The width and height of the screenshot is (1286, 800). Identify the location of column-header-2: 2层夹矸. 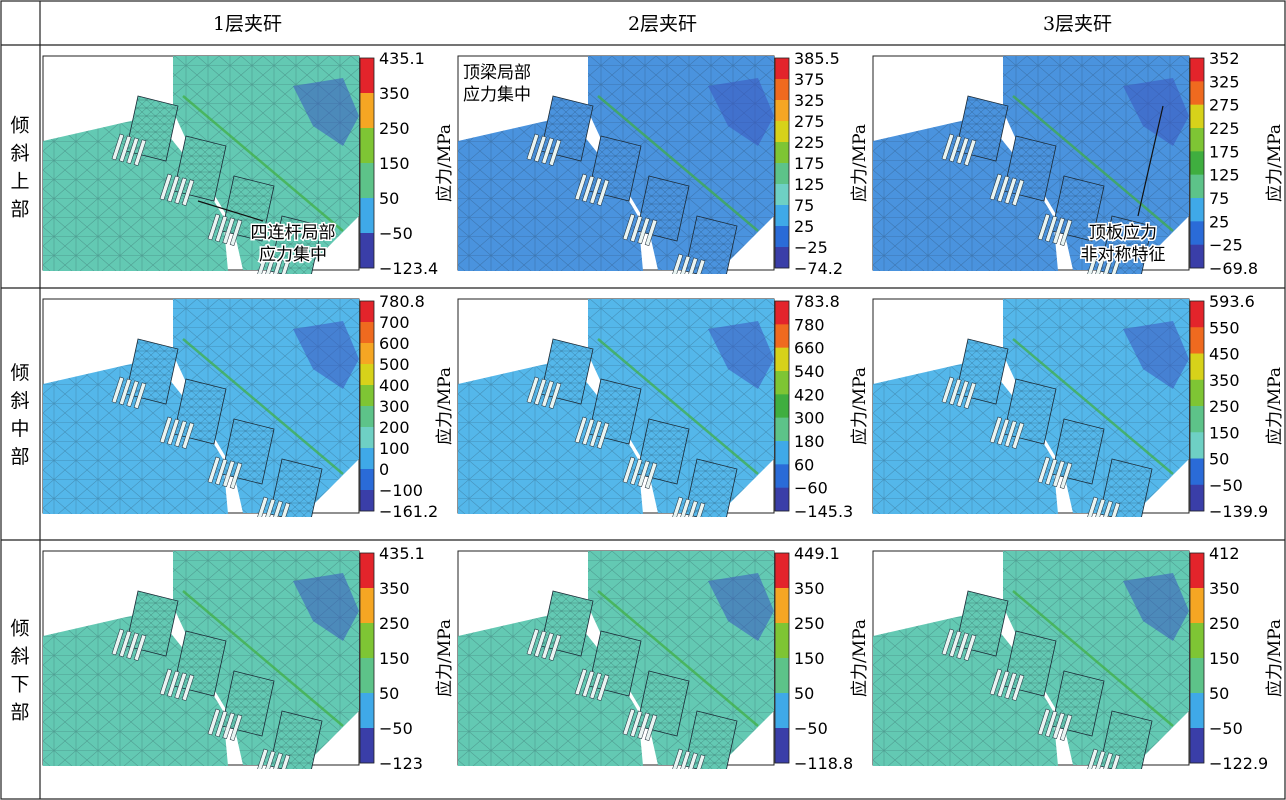
(662, 24).